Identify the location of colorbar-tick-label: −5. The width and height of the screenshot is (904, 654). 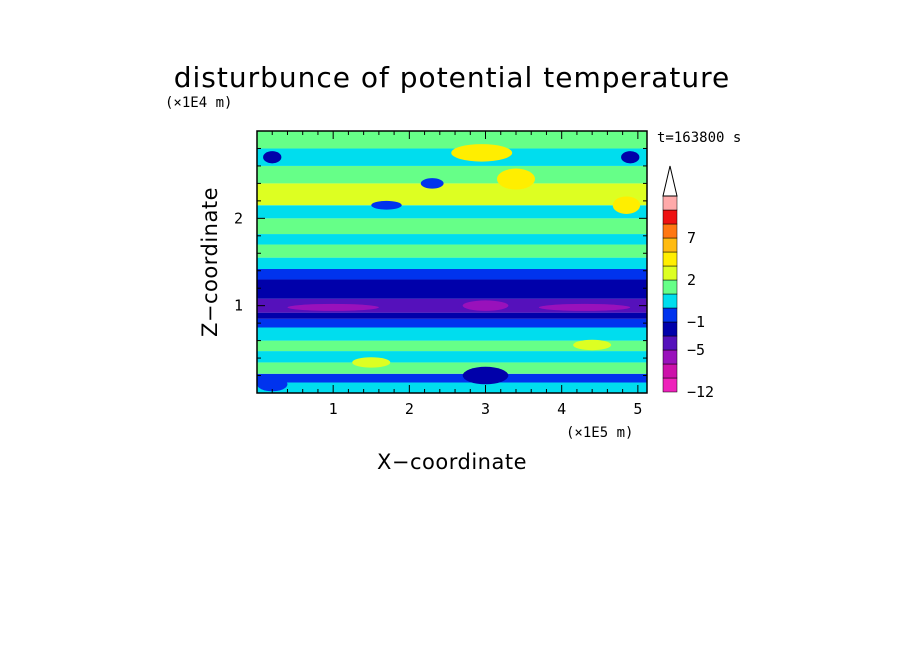
(696, 350).